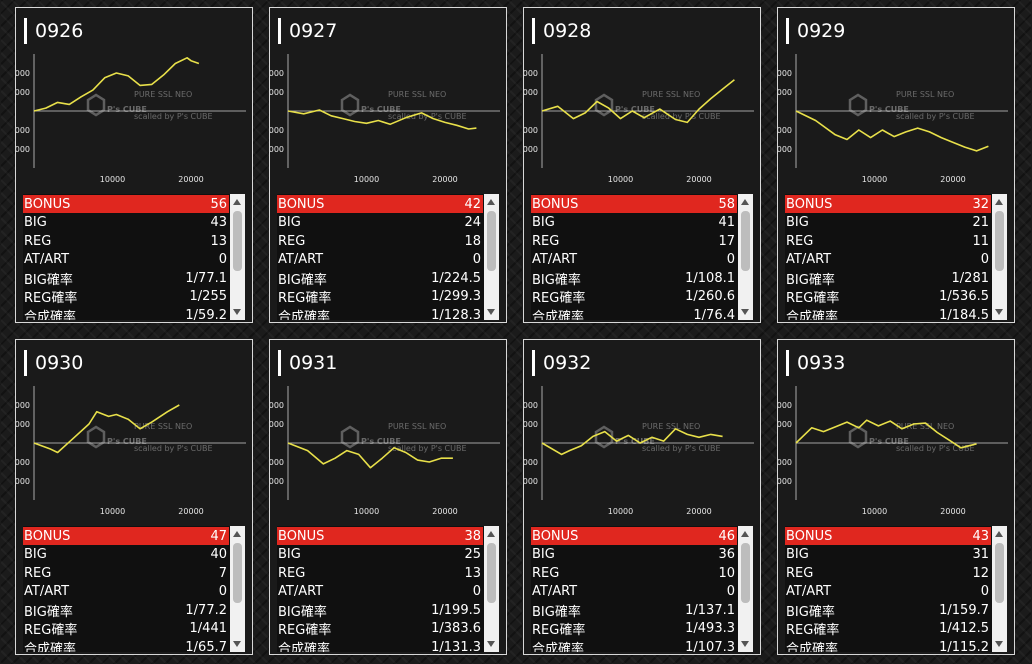 The height and width of the screenshot is (664, 1032). What do you see at coordinates (634, 223) in the screenshot?
I see `stat-row: BIG 41` at bounding box center [634, 223].